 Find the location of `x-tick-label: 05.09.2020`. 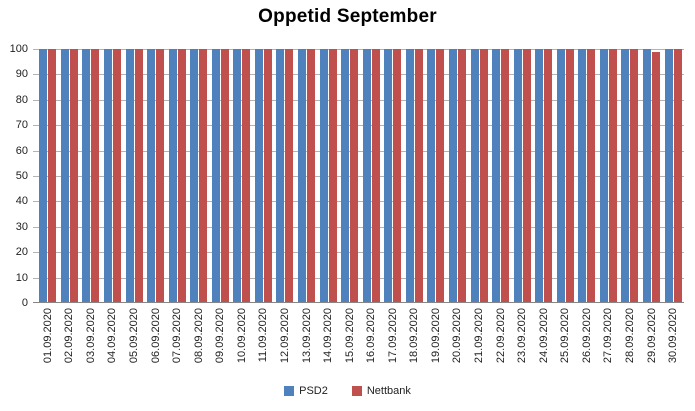

x-tick-label: 05.09.2020 is located at coordinates (134, 336).